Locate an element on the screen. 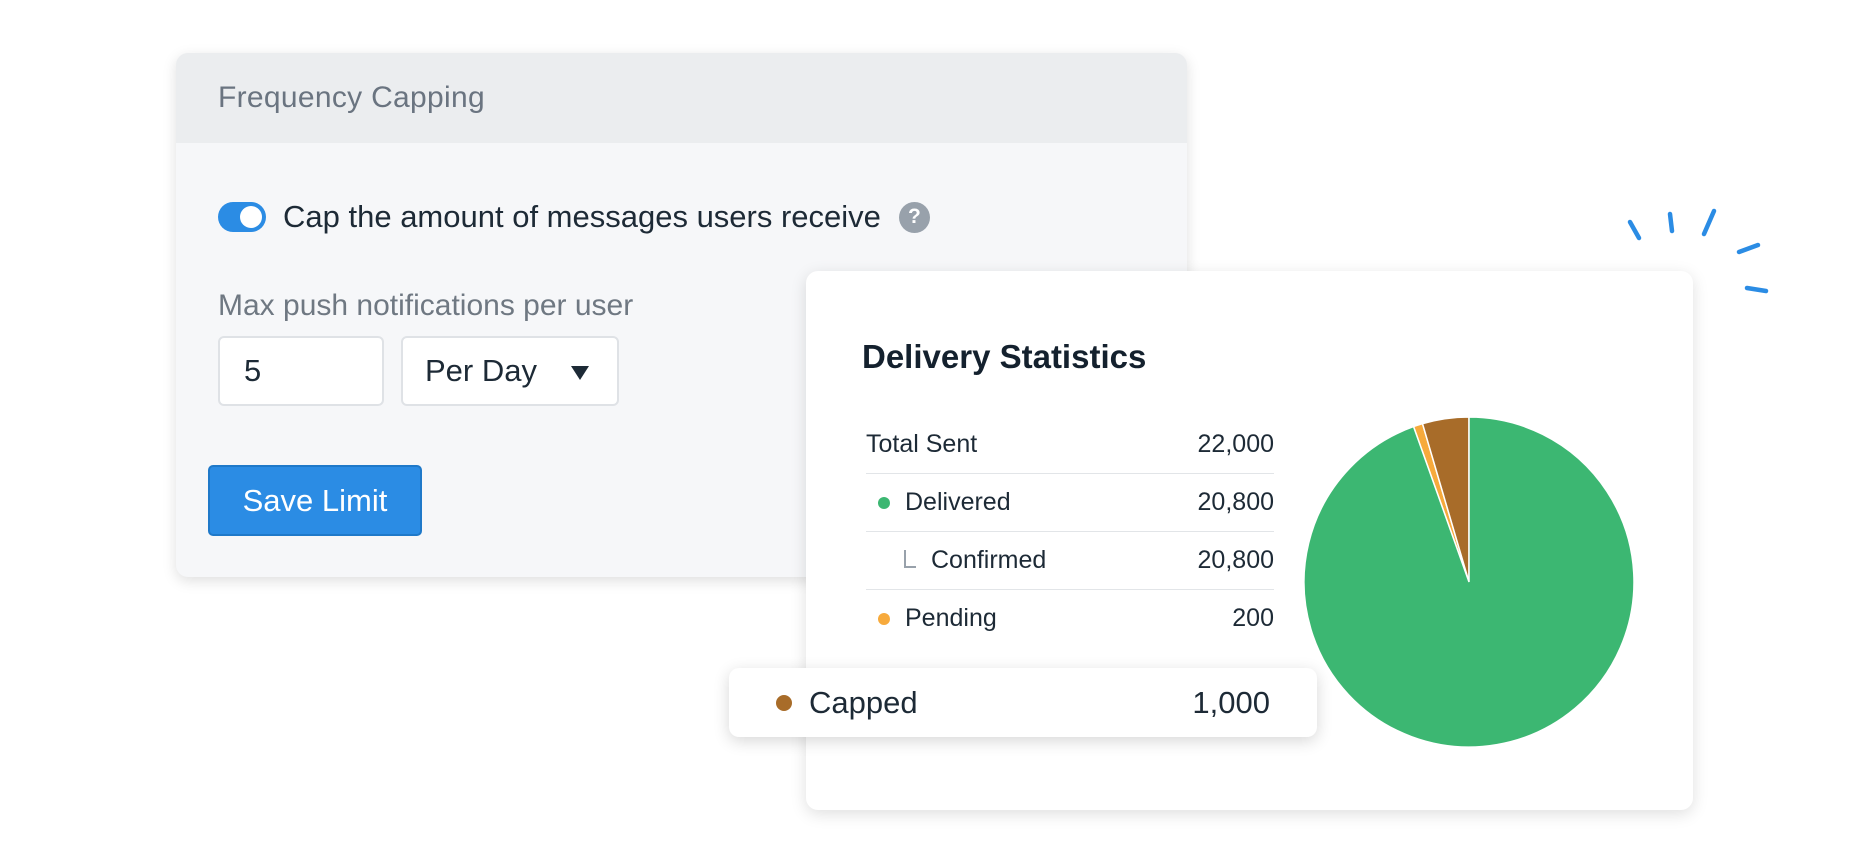 The image size is (1858, 860). pending-dot-icon is located at coordinates (884, 618).